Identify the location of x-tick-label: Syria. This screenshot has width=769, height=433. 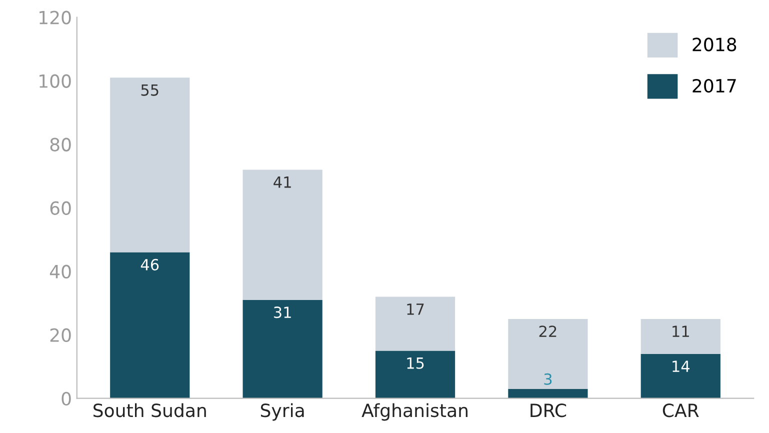
(282, 412).